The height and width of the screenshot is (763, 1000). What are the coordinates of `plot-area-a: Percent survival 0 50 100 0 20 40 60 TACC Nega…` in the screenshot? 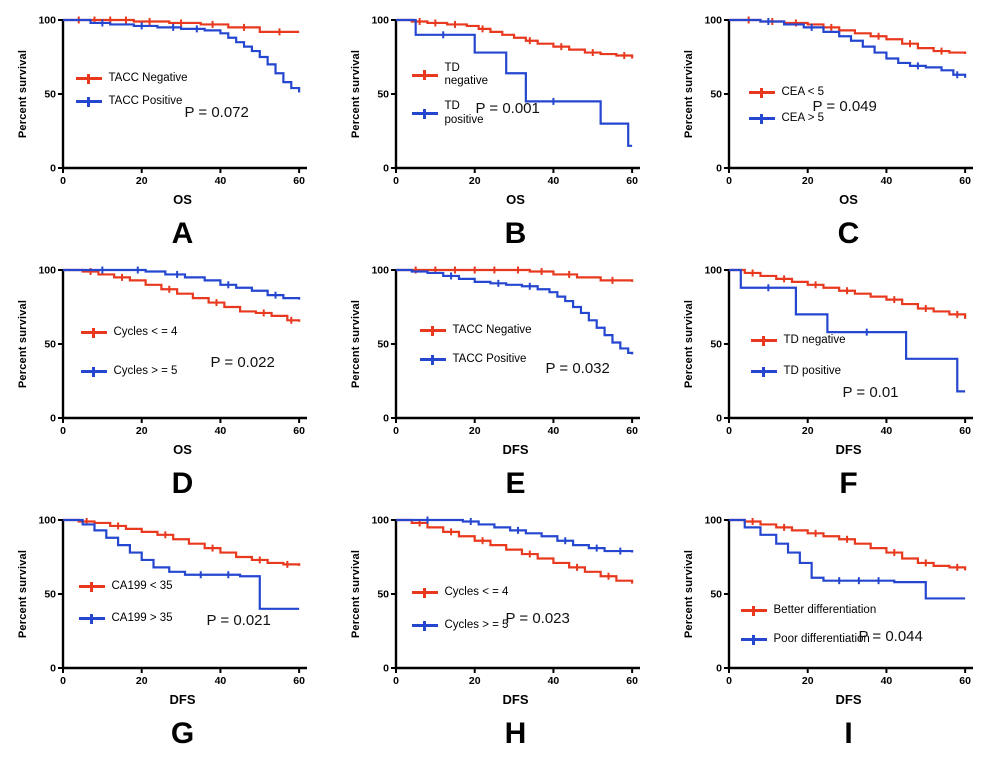 It's located at (167, 103).